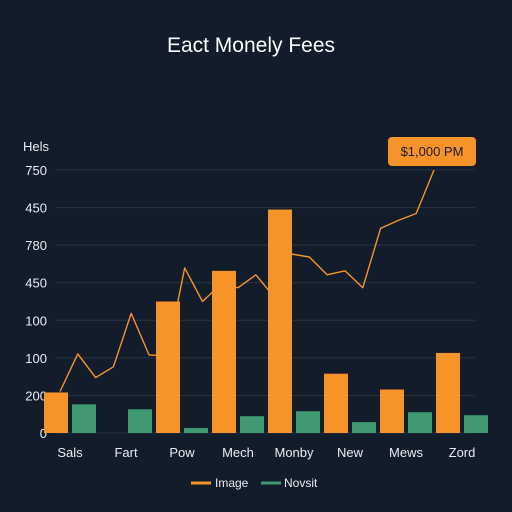  I want to click on y-tick-label: 0, so click(43, 433).